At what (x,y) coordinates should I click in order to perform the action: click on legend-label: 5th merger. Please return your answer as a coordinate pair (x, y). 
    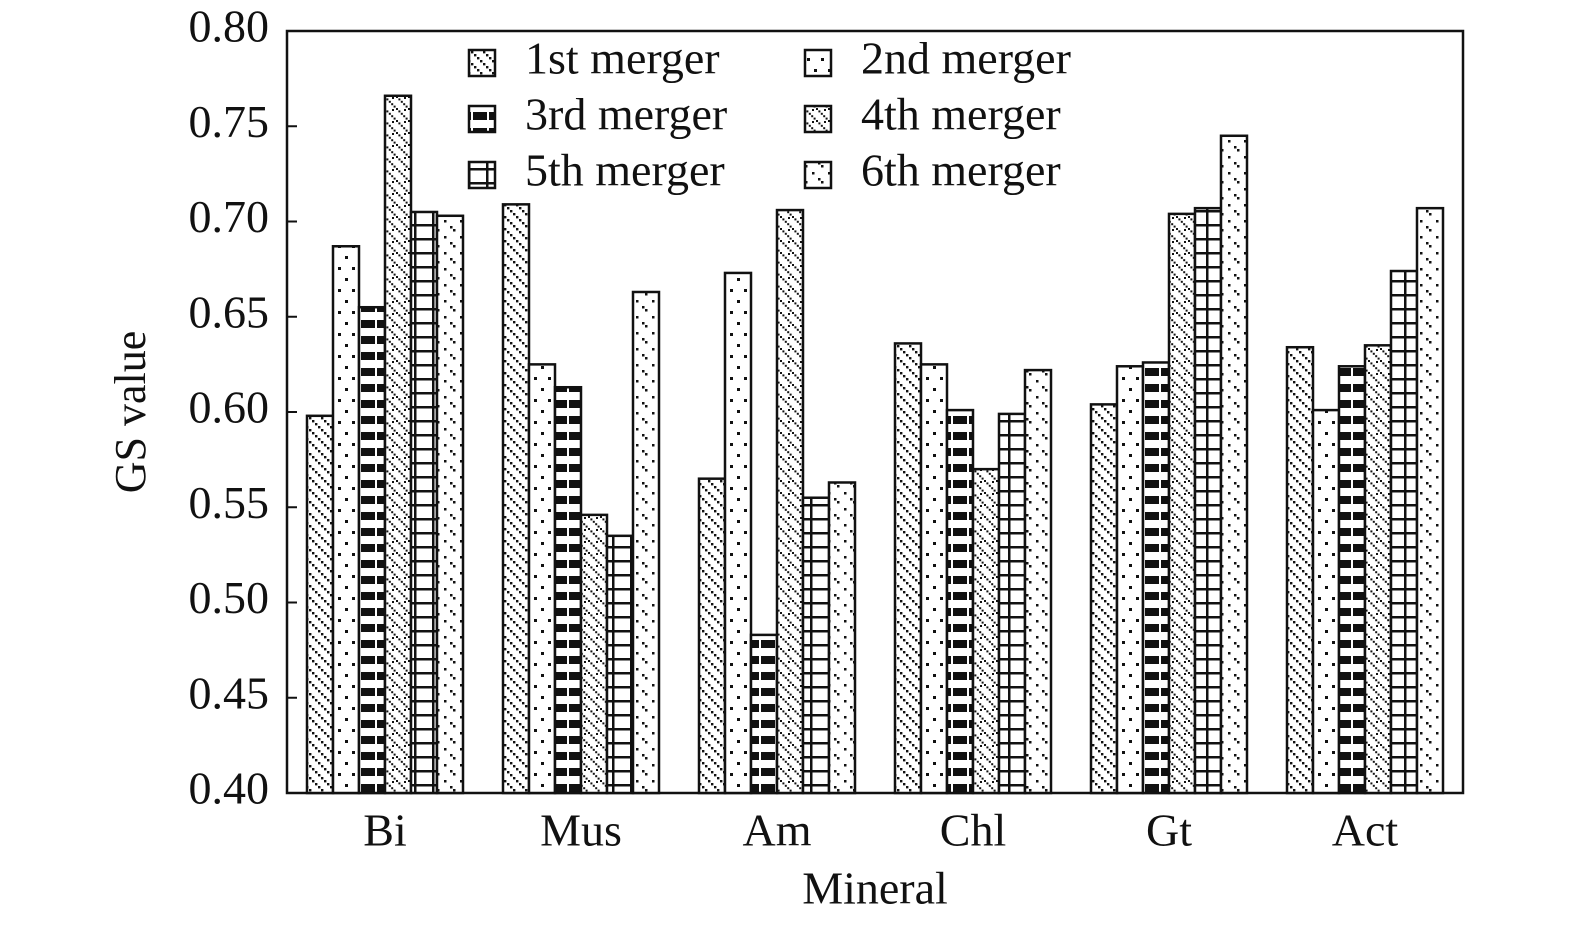
    Looking at the image, I should click on (625, 170).